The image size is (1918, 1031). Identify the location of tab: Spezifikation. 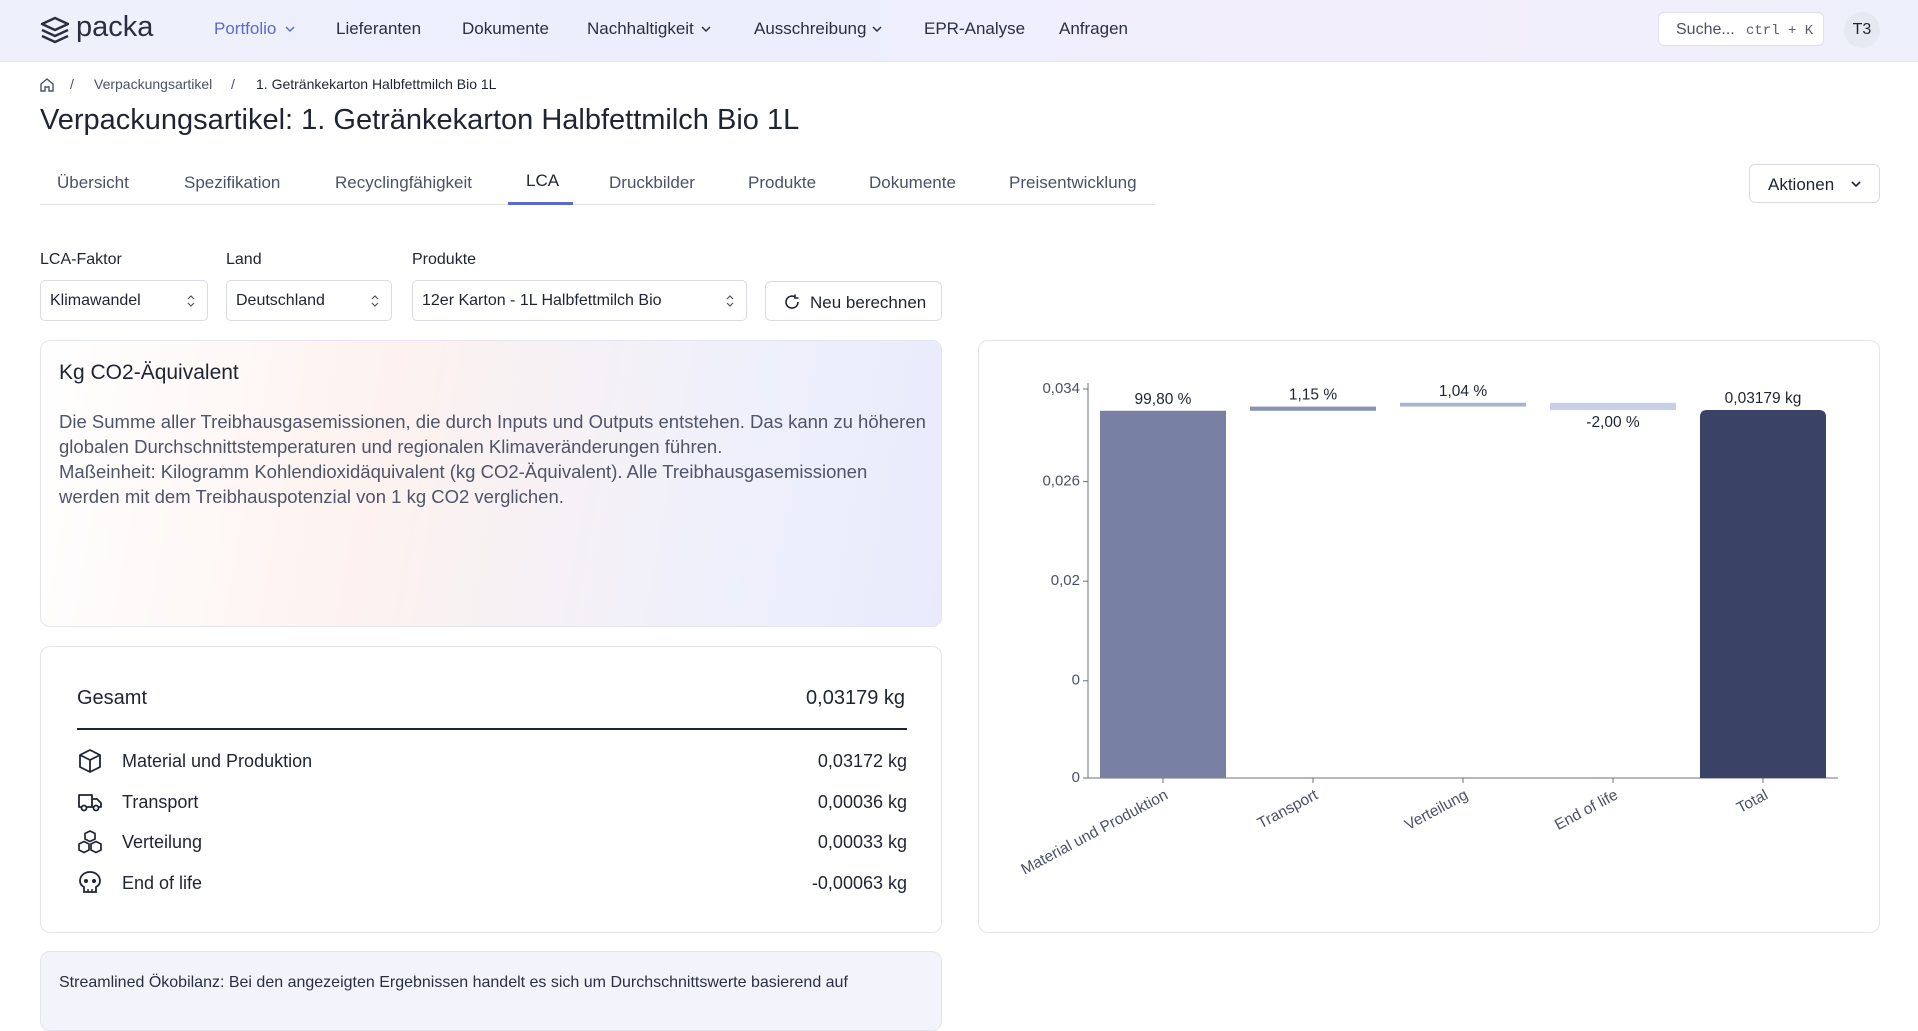
(232, 182).